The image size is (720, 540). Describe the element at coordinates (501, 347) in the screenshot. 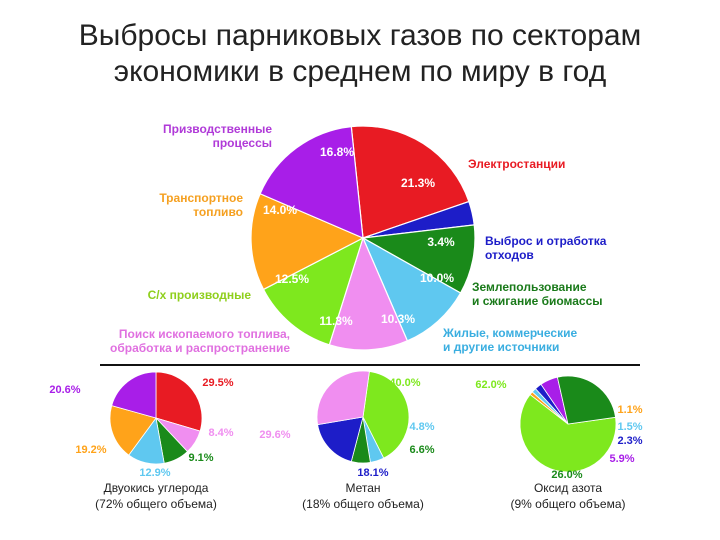

I see `legend-label-4-line-2: и другие источники` at that location.